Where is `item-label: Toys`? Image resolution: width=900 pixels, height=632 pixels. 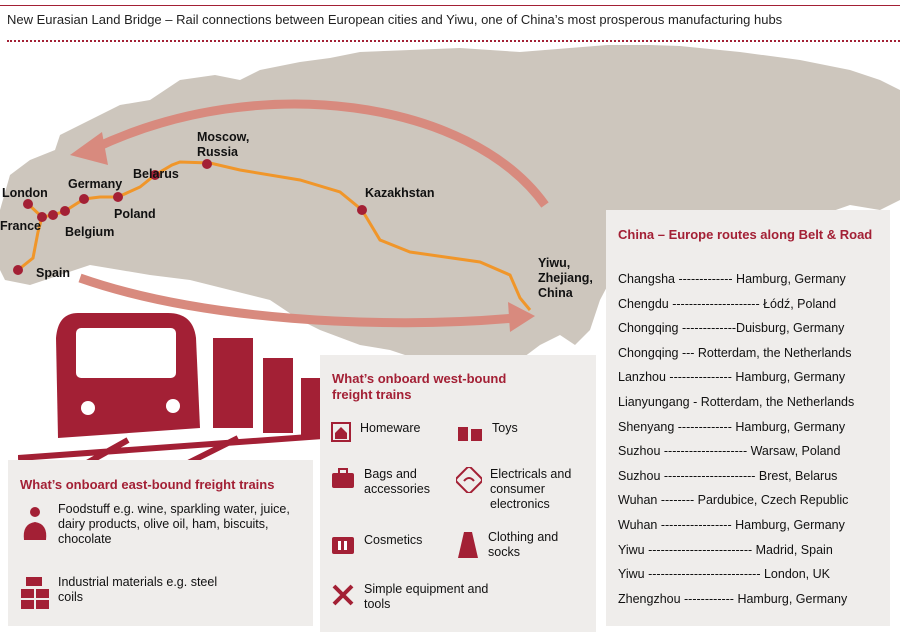
item-label: Toys is located at coordinates (505, 428).